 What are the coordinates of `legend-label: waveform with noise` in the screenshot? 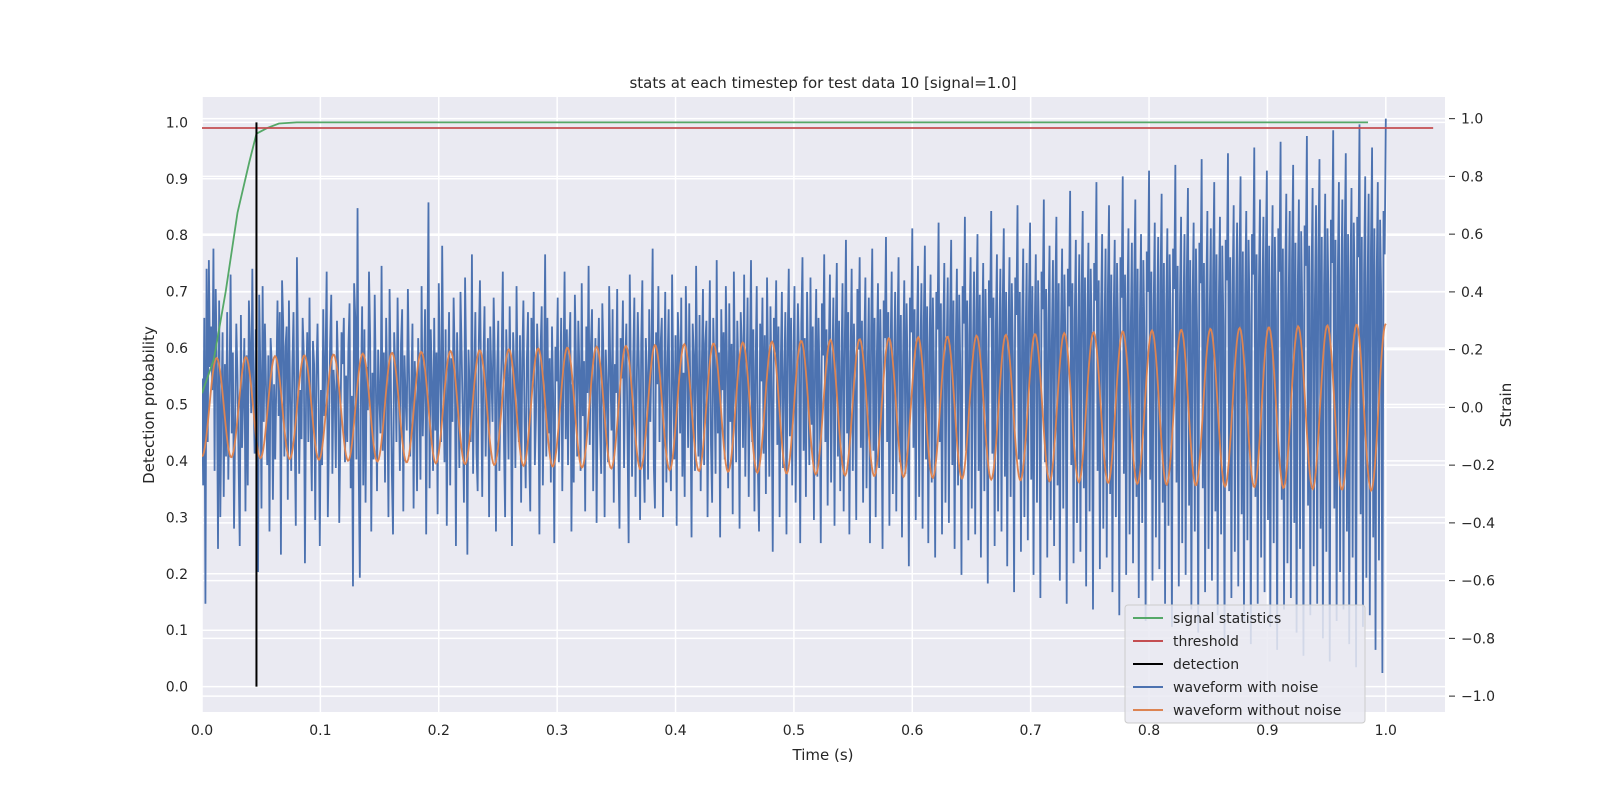 It's located at (1245, 688).